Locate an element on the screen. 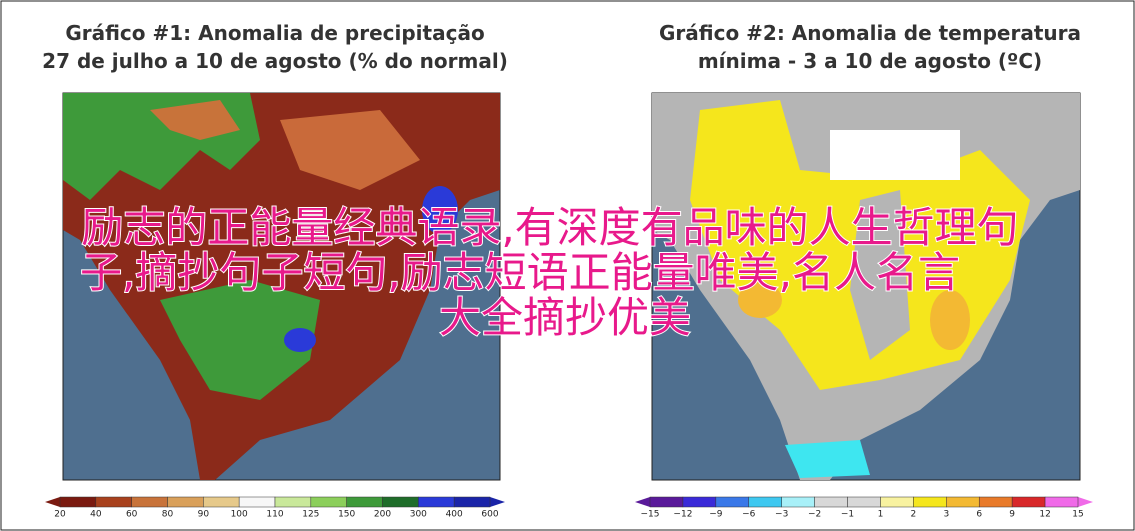  colorbar-label: 90 is located at coordinates (204, 515).